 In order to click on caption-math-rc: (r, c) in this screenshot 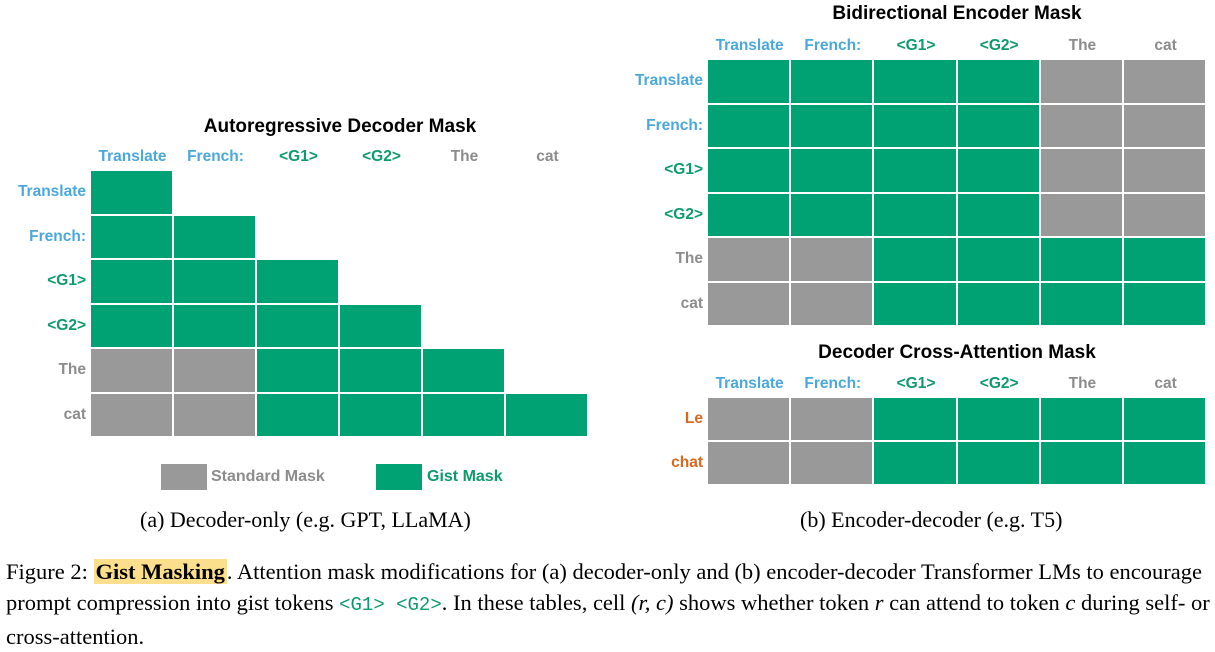, I will do `click(652, 602)`.